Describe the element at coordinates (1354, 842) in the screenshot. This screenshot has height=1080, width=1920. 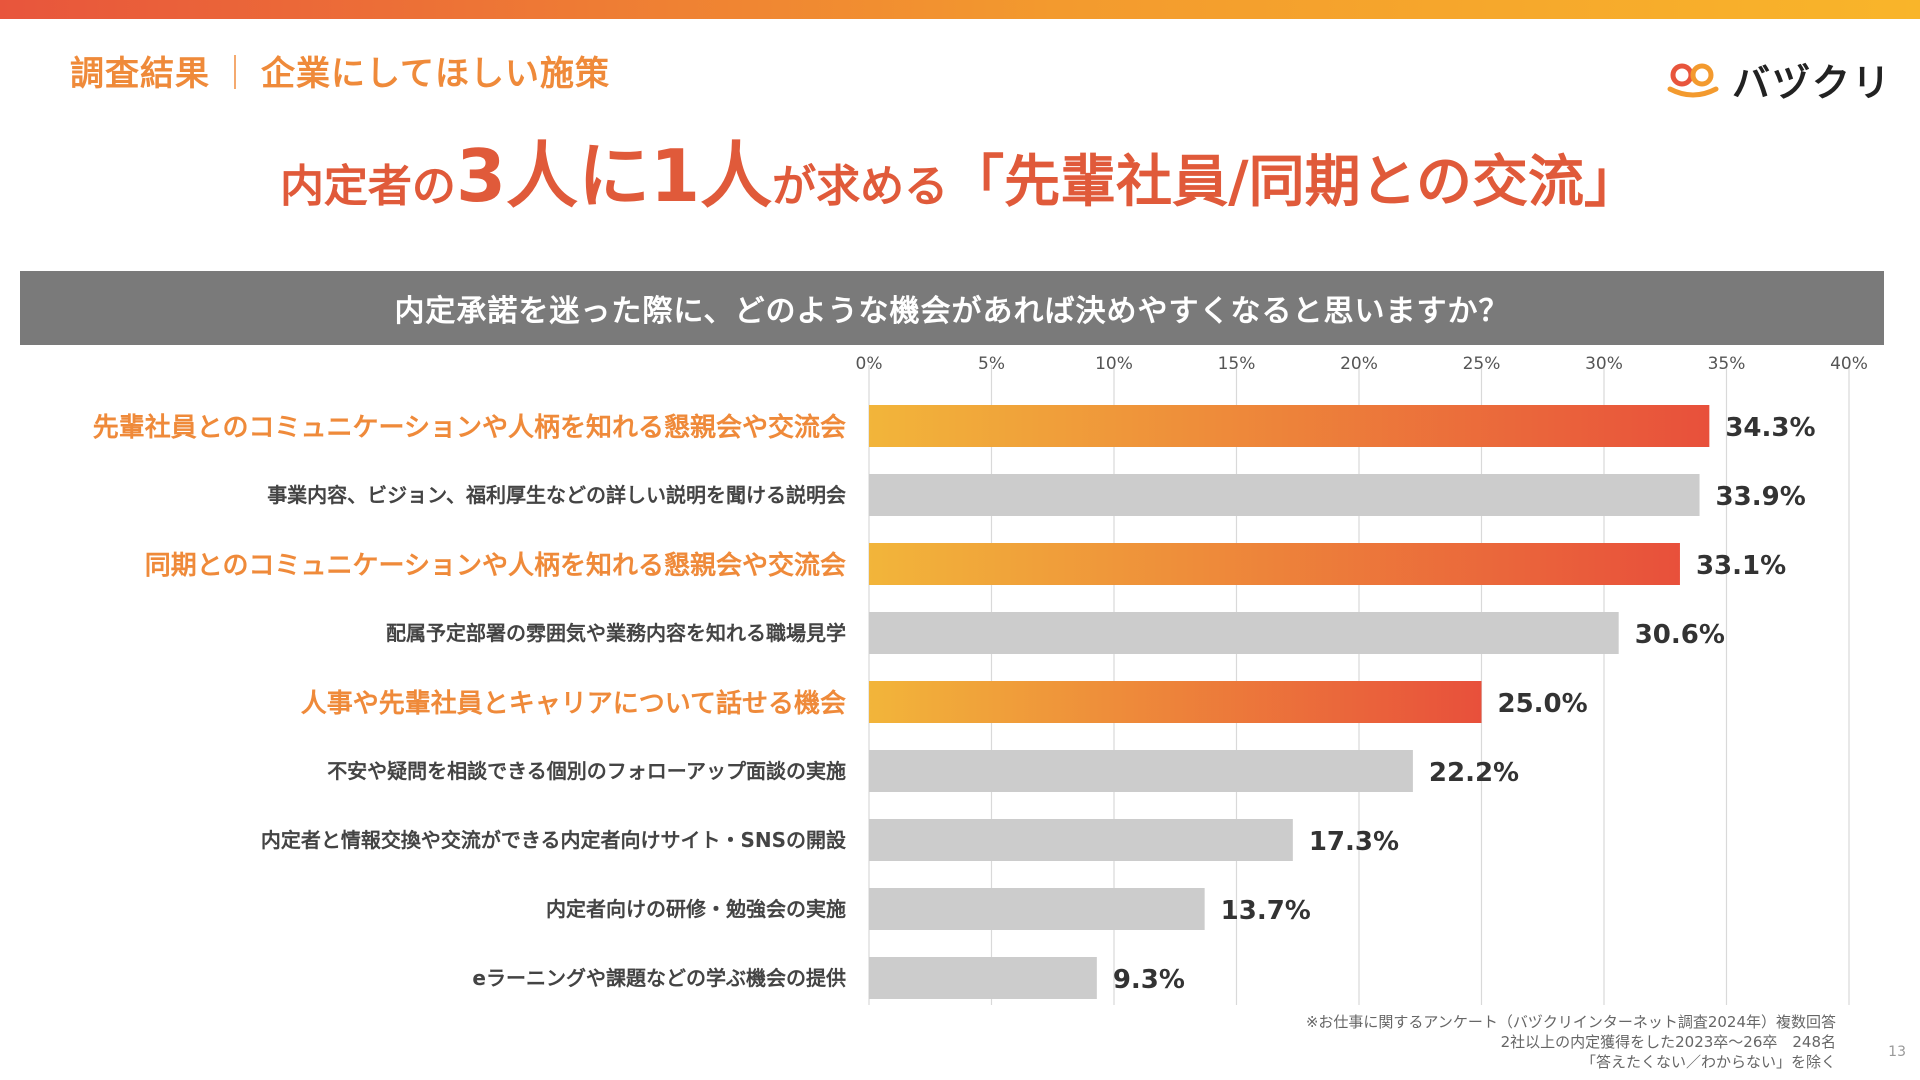
I see `value-label: 17.3%` at that location.